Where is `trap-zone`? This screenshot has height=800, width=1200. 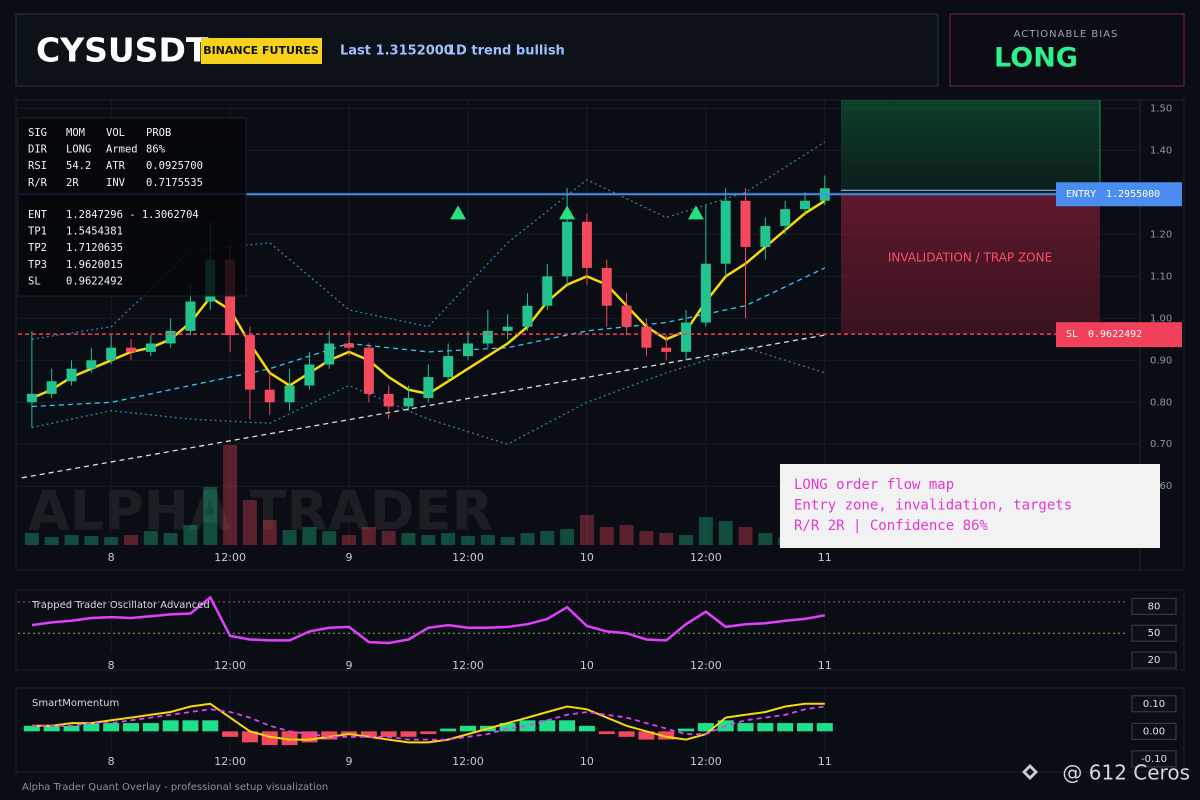 trap-zone is located at coordinates (970, 264).